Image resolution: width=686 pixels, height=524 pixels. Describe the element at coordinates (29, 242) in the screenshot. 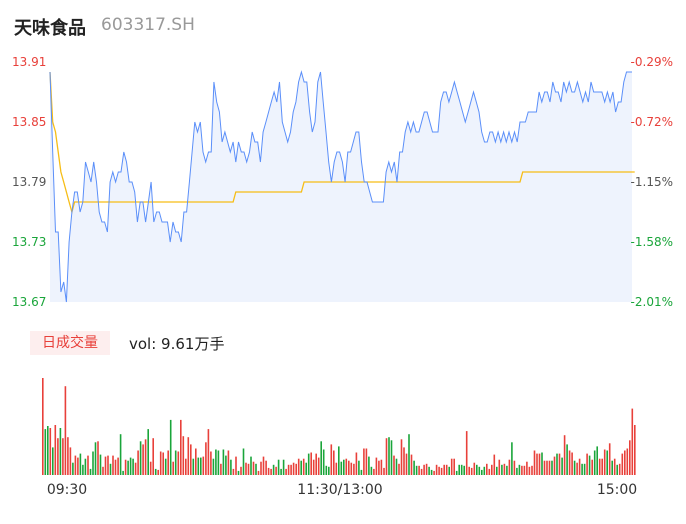

I see `left-tick-label: 13.73` at that location.